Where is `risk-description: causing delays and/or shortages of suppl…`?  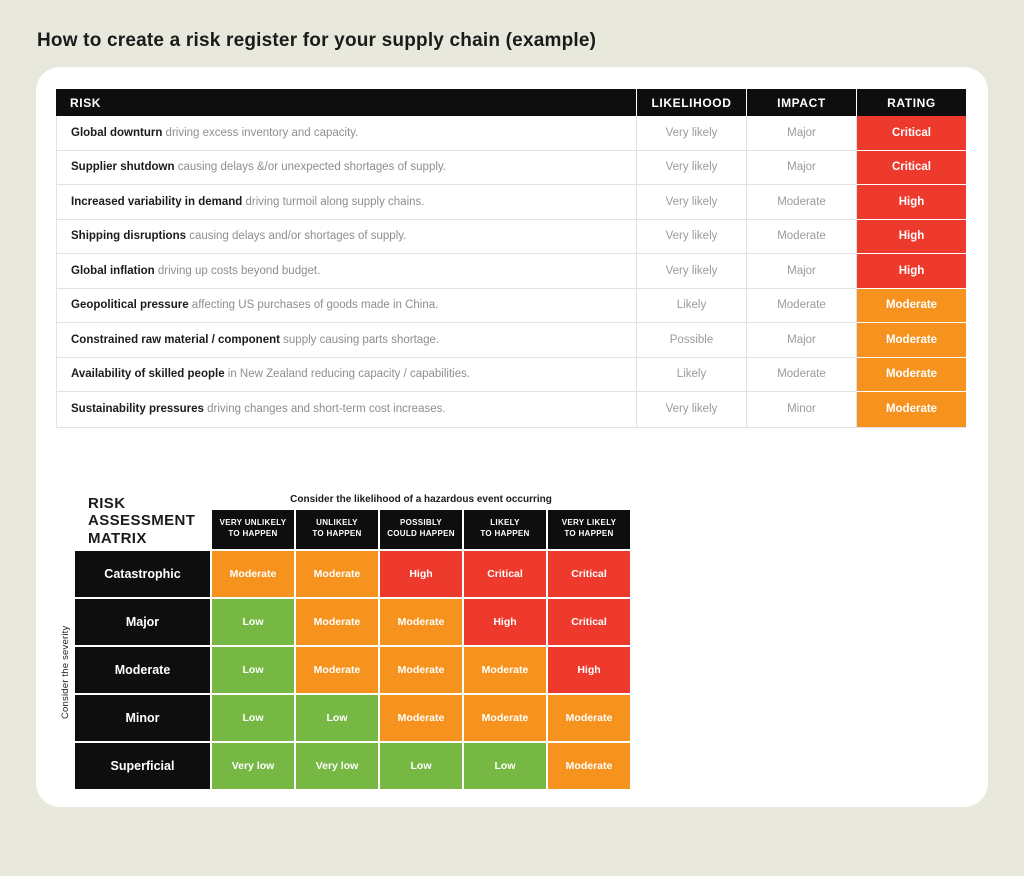 risk-description: causing delays and/or shortages of suppl… is located at coordinates (296, 236).